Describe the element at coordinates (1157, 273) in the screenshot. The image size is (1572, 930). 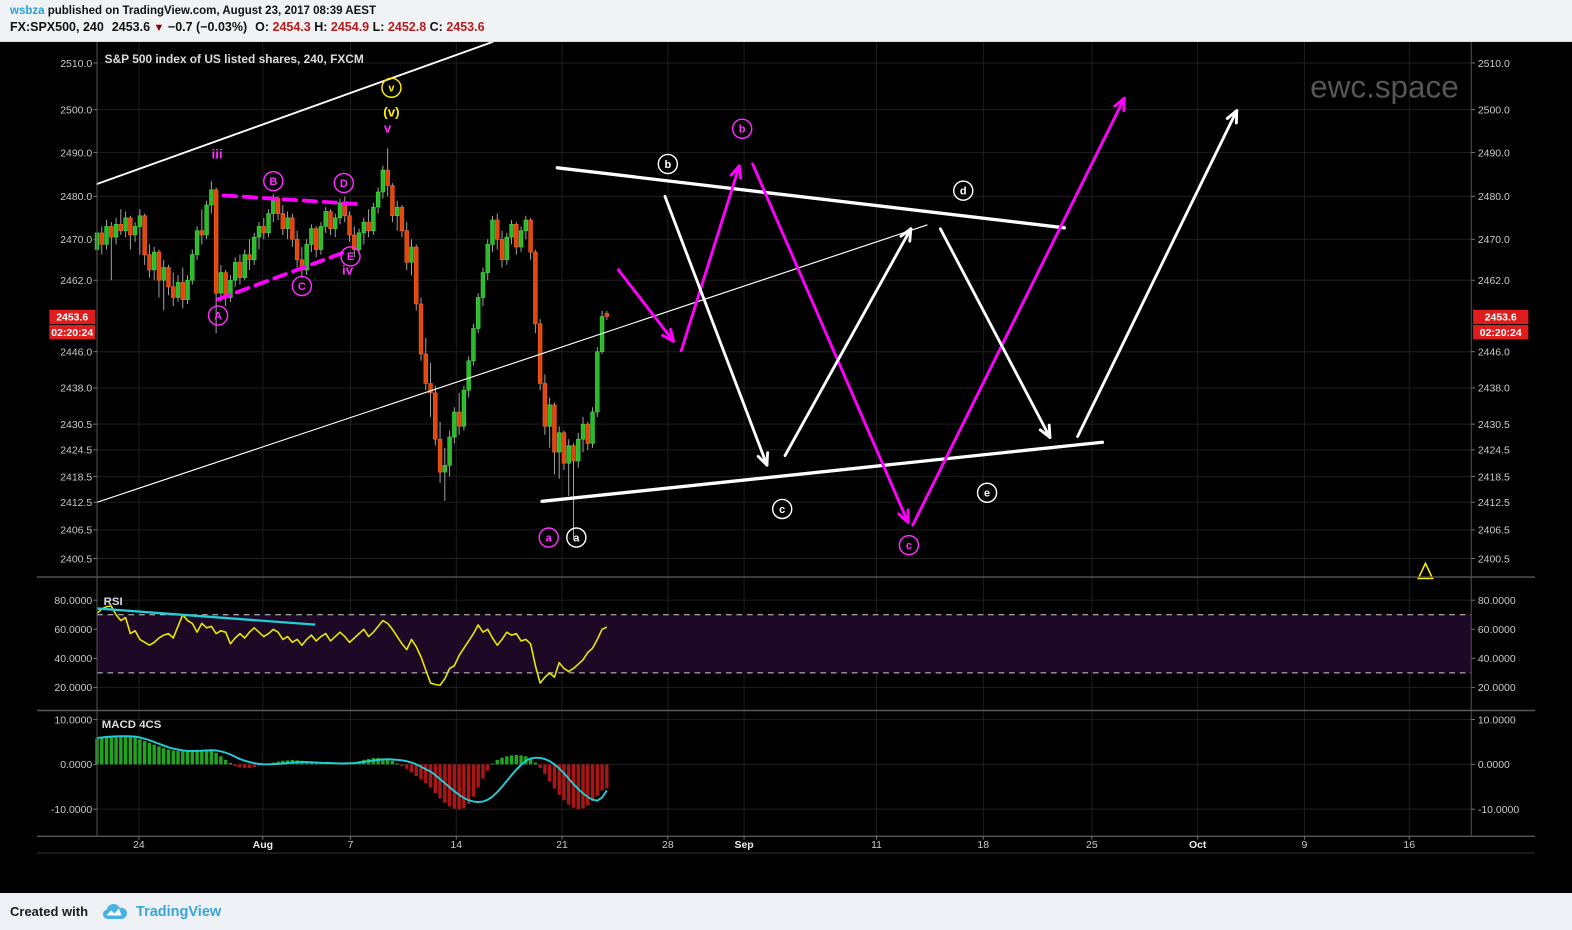
I see `arrow-white-rally` at that location.